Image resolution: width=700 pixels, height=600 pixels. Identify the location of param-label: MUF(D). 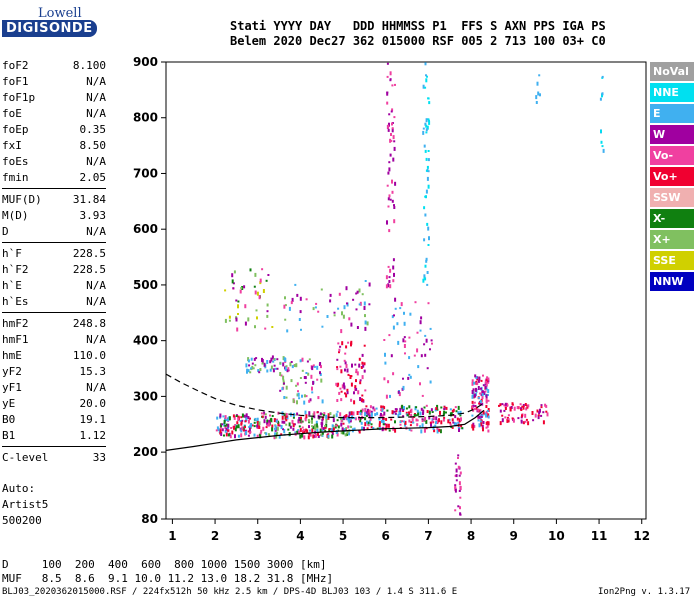
(22, 199).